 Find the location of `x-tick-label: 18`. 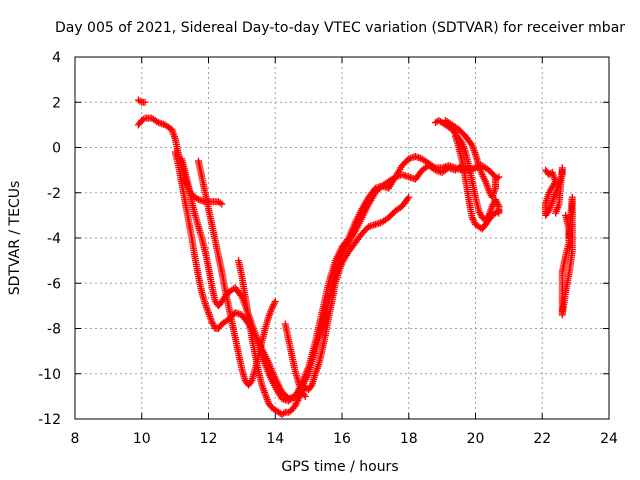

x-tick-label: 18 is located at coordinates (409, 439).